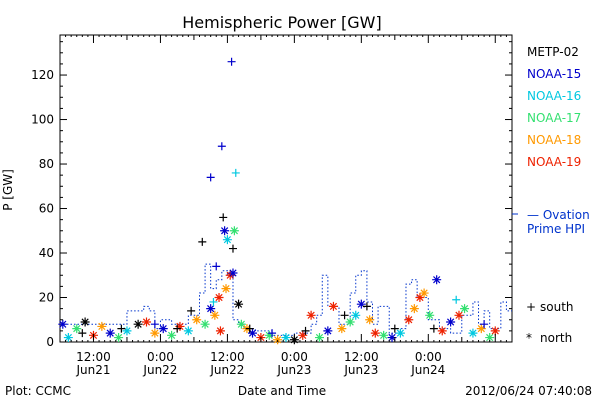  I want to click on y-axis-label: P [GW], so click(8, 190).